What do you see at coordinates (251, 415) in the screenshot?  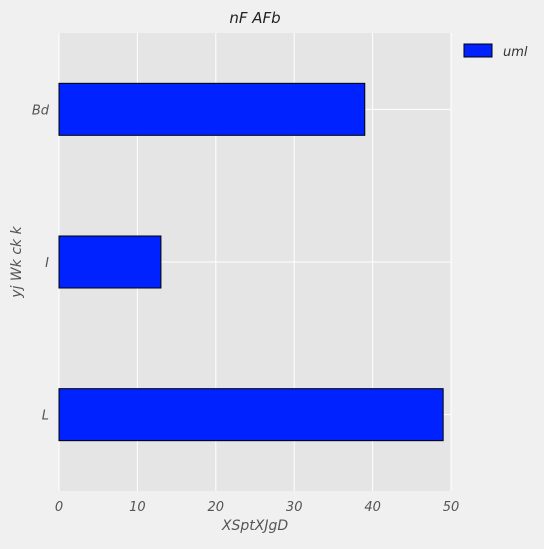 I see `bar-l` at bounding box center [251, 415].